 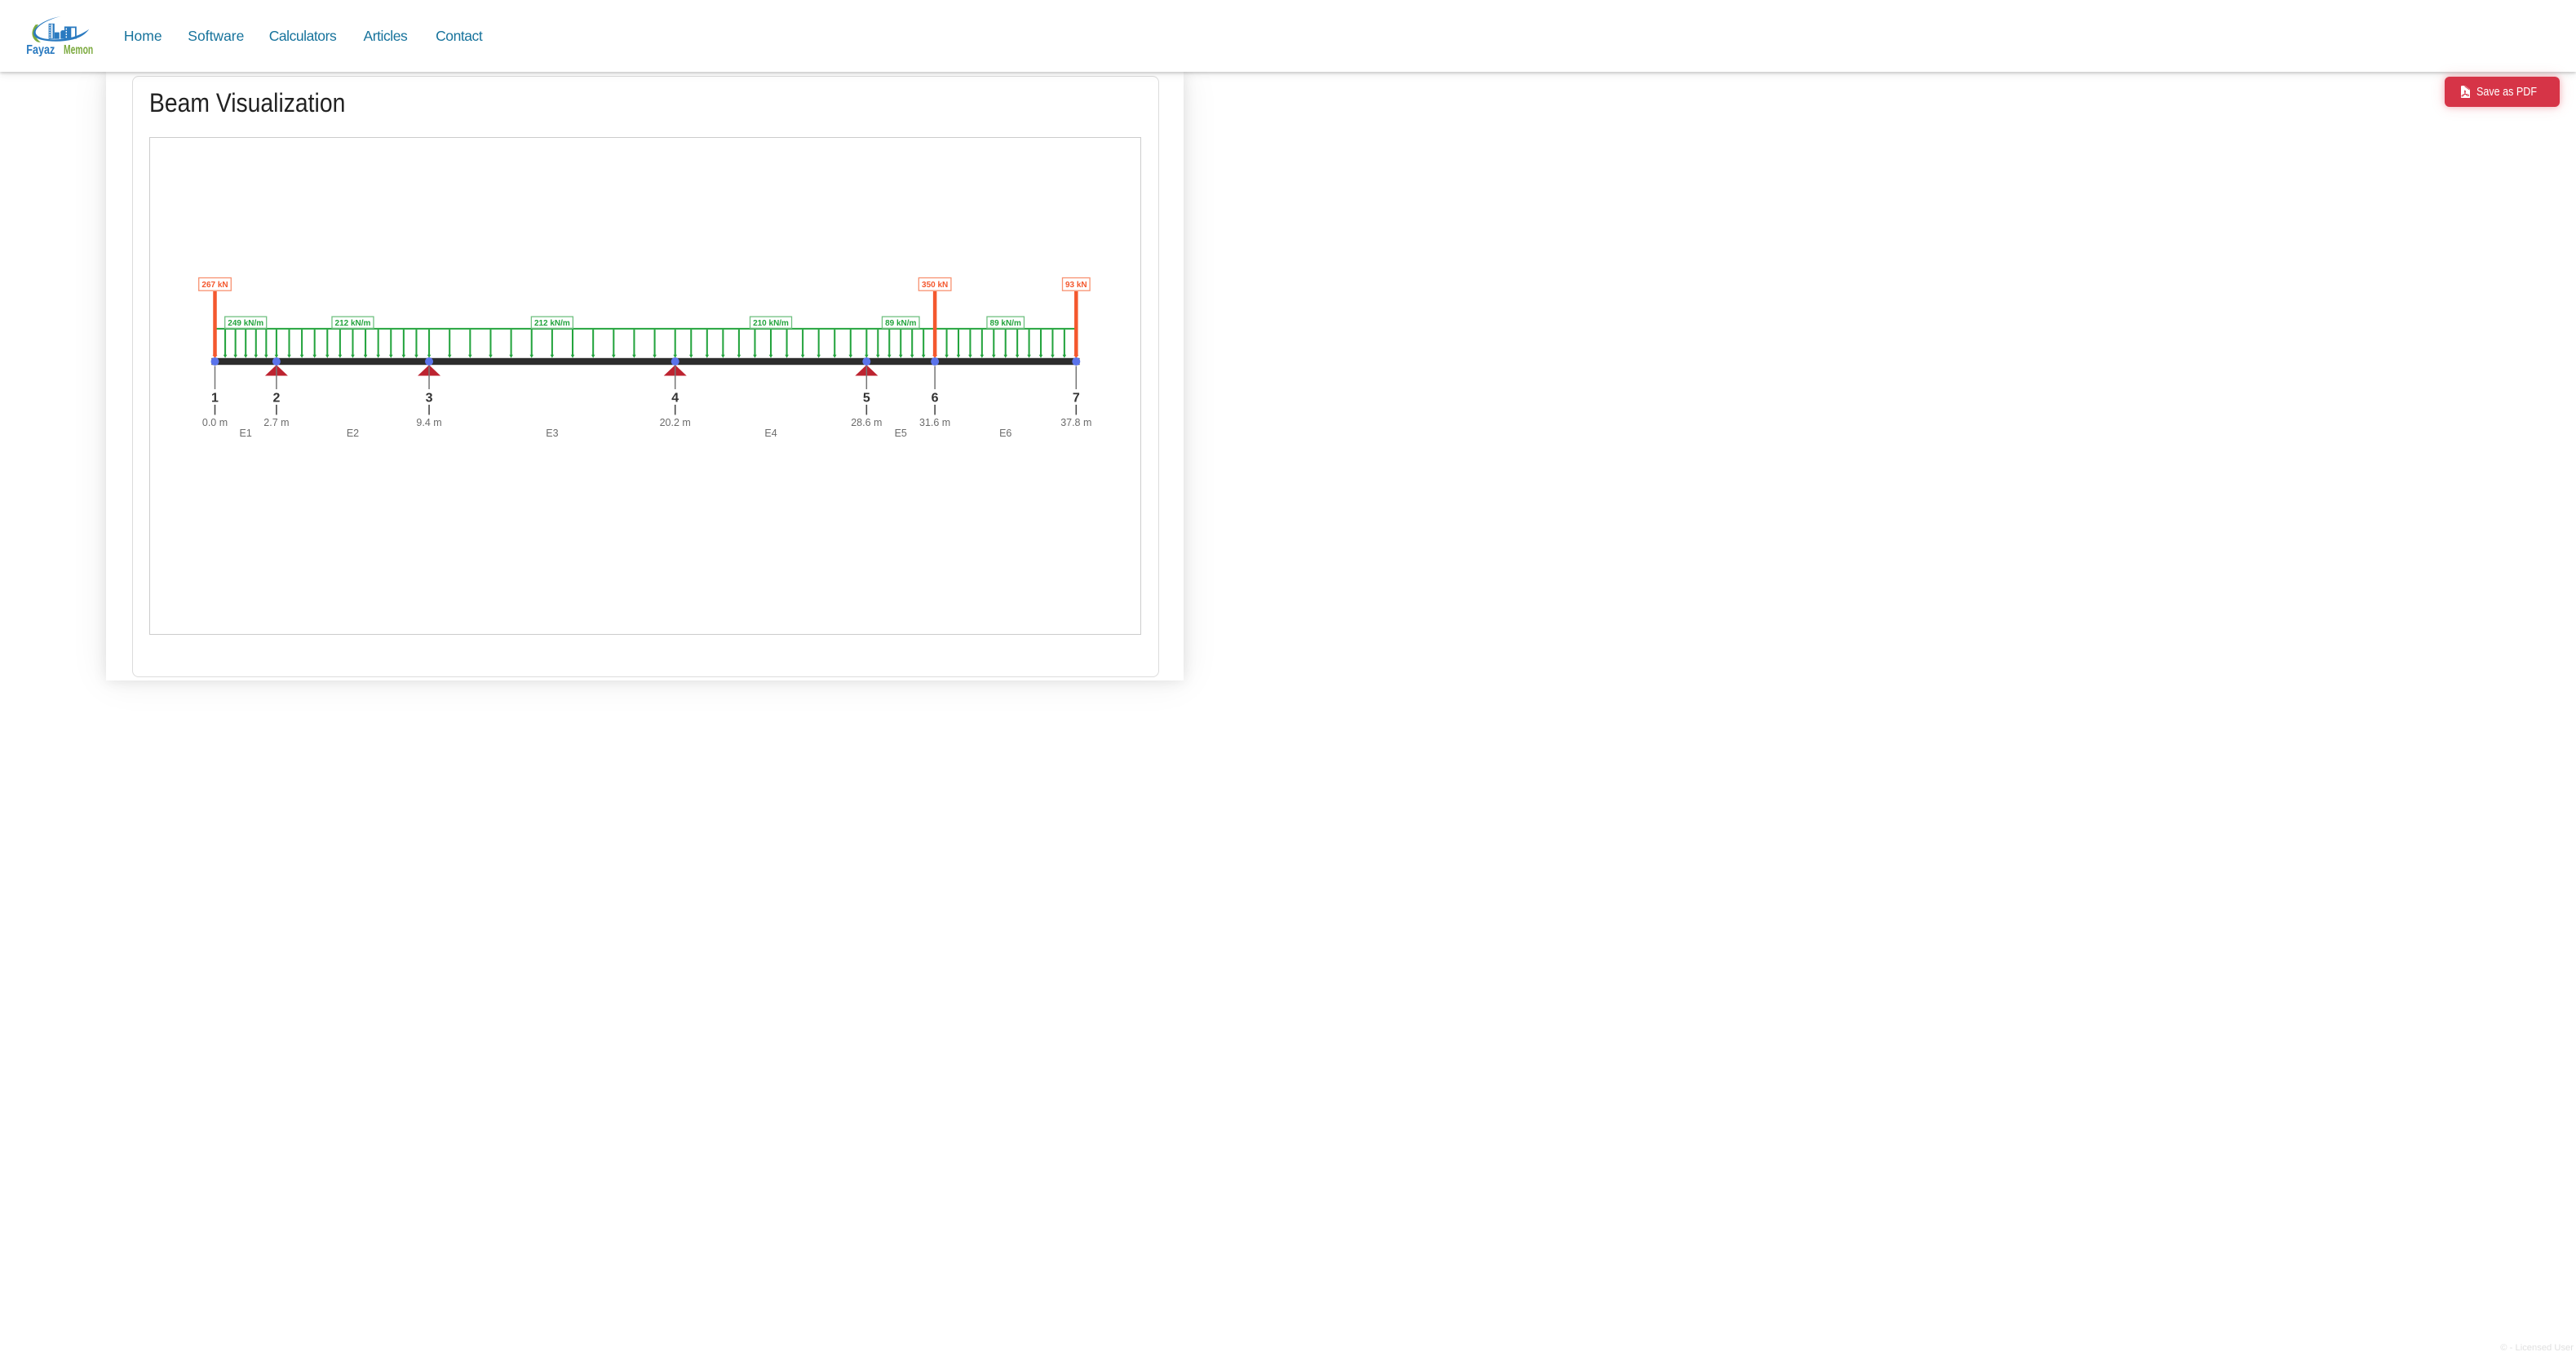 What do you see at coordinates (935, 398) in the screenshot?
I see `svg-text: 6` at bounding box center [935, 398].